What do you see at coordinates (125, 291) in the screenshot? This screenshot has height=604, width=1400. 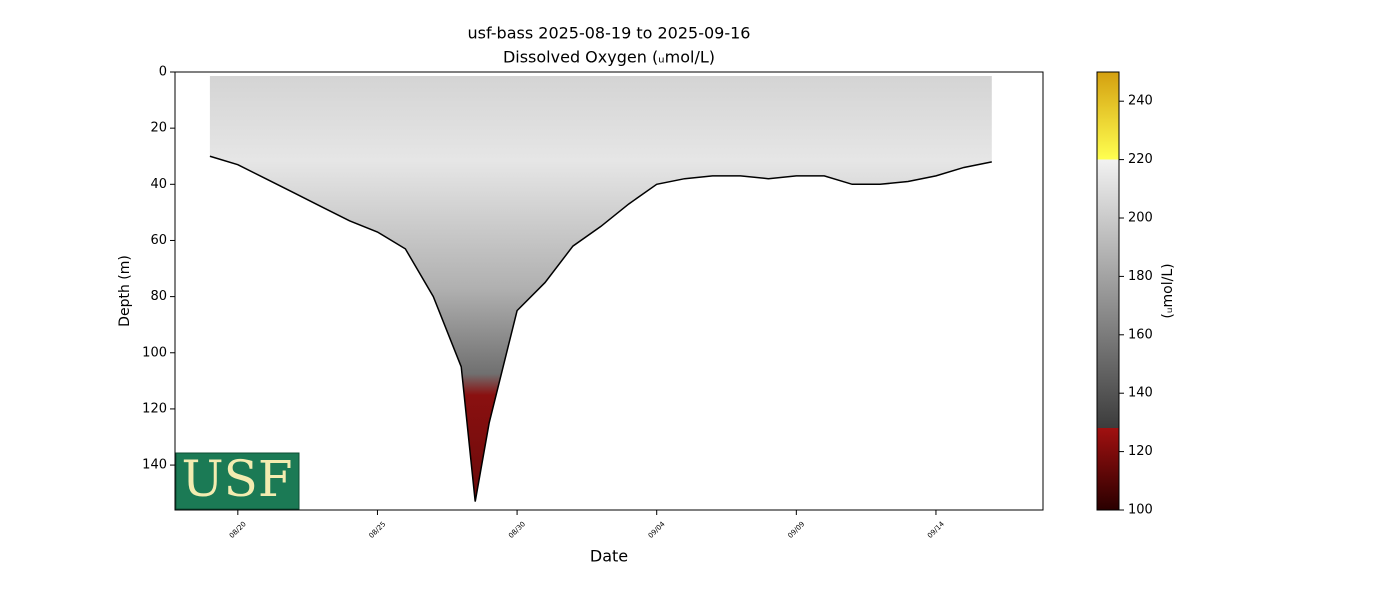 I see `y-axis-label: Depth (m)` at bounding box center [125, 291].